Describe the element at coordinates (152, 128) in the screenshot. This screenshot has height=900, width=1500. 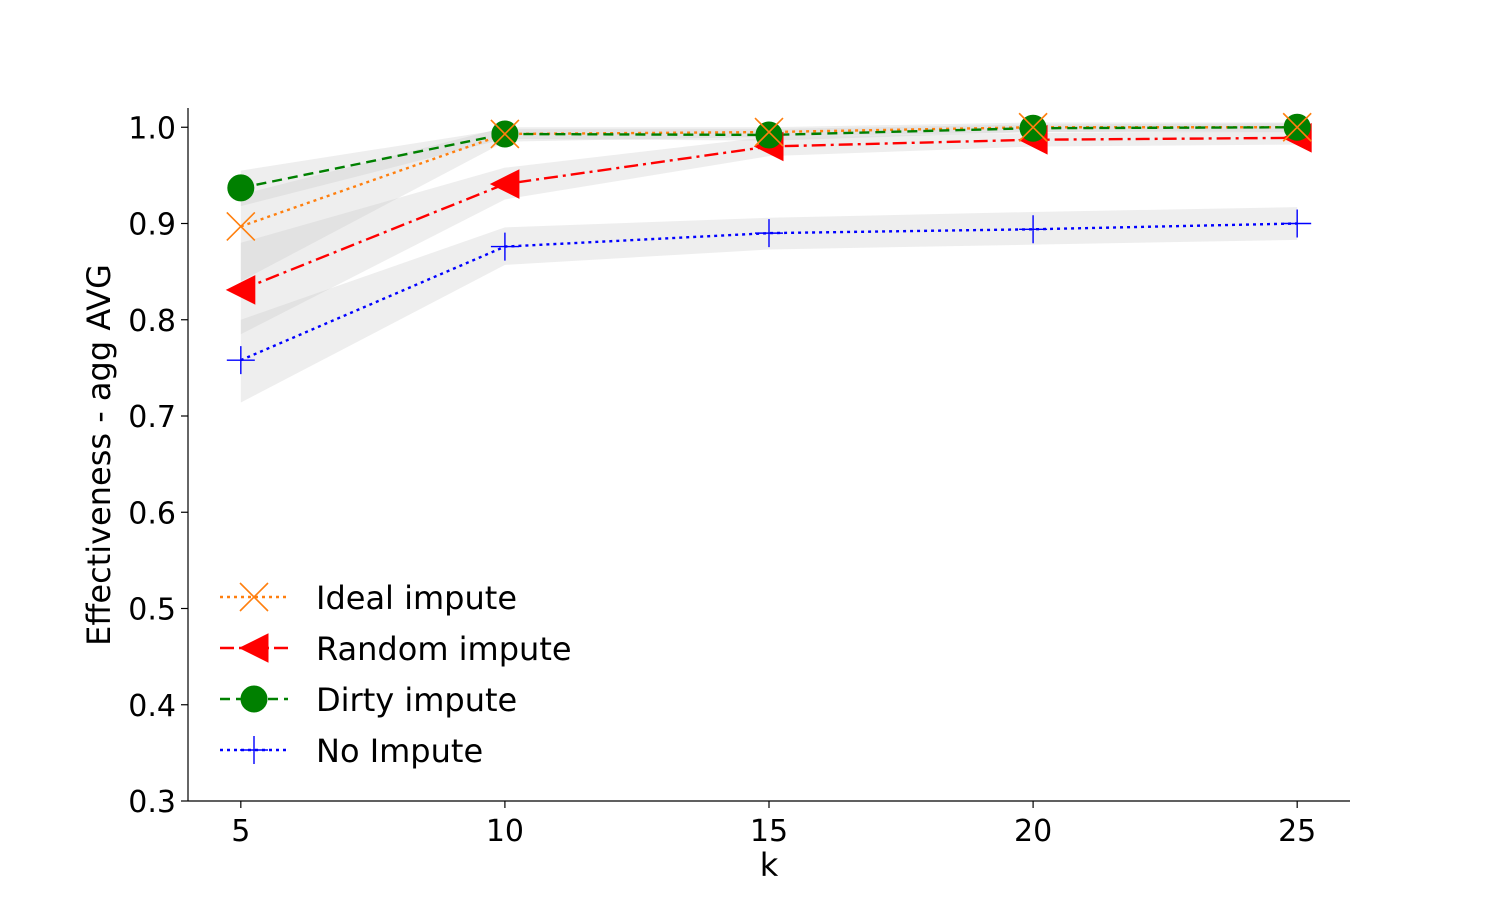
I see `y-tick-label: 1.0` at that location.